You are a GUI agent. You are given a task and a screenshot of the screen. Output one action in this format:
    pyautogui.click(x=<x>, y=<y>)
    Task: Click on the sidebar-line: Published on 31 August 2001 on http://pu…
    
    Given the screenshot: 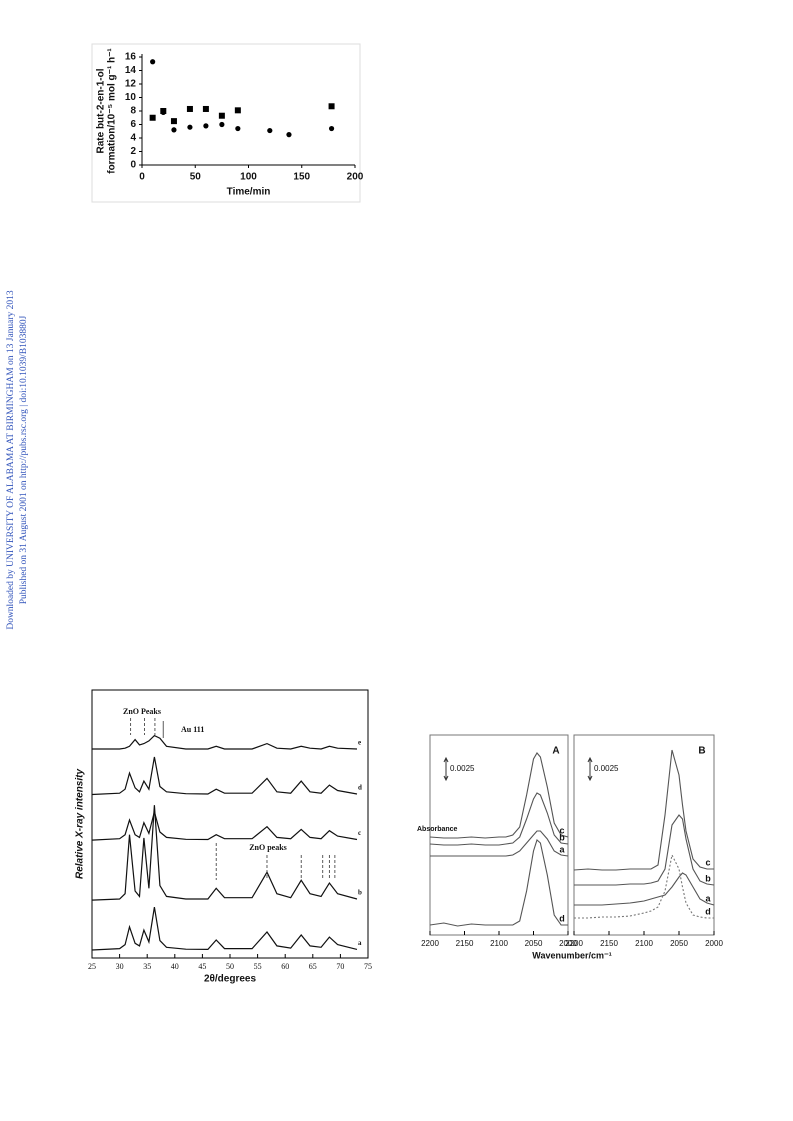 What is the action you would take?
    pyautogui.click(x=24, y=459)
    